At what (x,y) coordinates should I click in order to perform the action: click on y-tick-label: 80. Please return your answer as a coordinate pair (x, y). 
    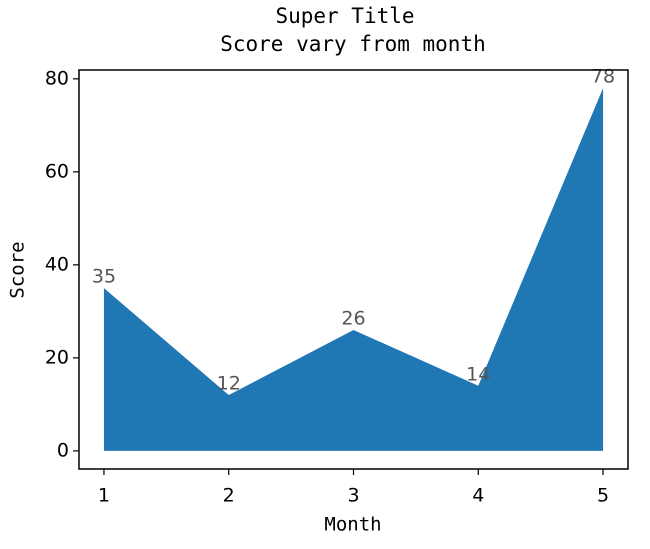
    Looking at the image, I should click on (57, 78).